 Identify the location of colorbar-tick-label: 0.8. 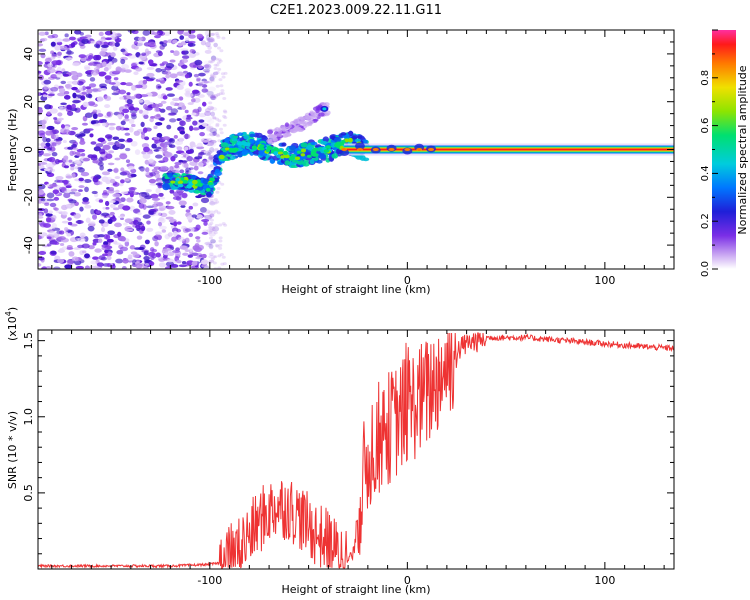
(705, 78).